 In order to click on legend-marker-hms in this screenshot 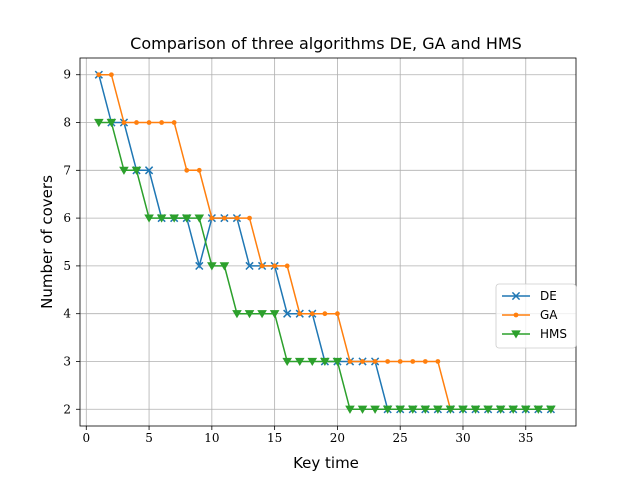, I will do `click(516, 334)`.